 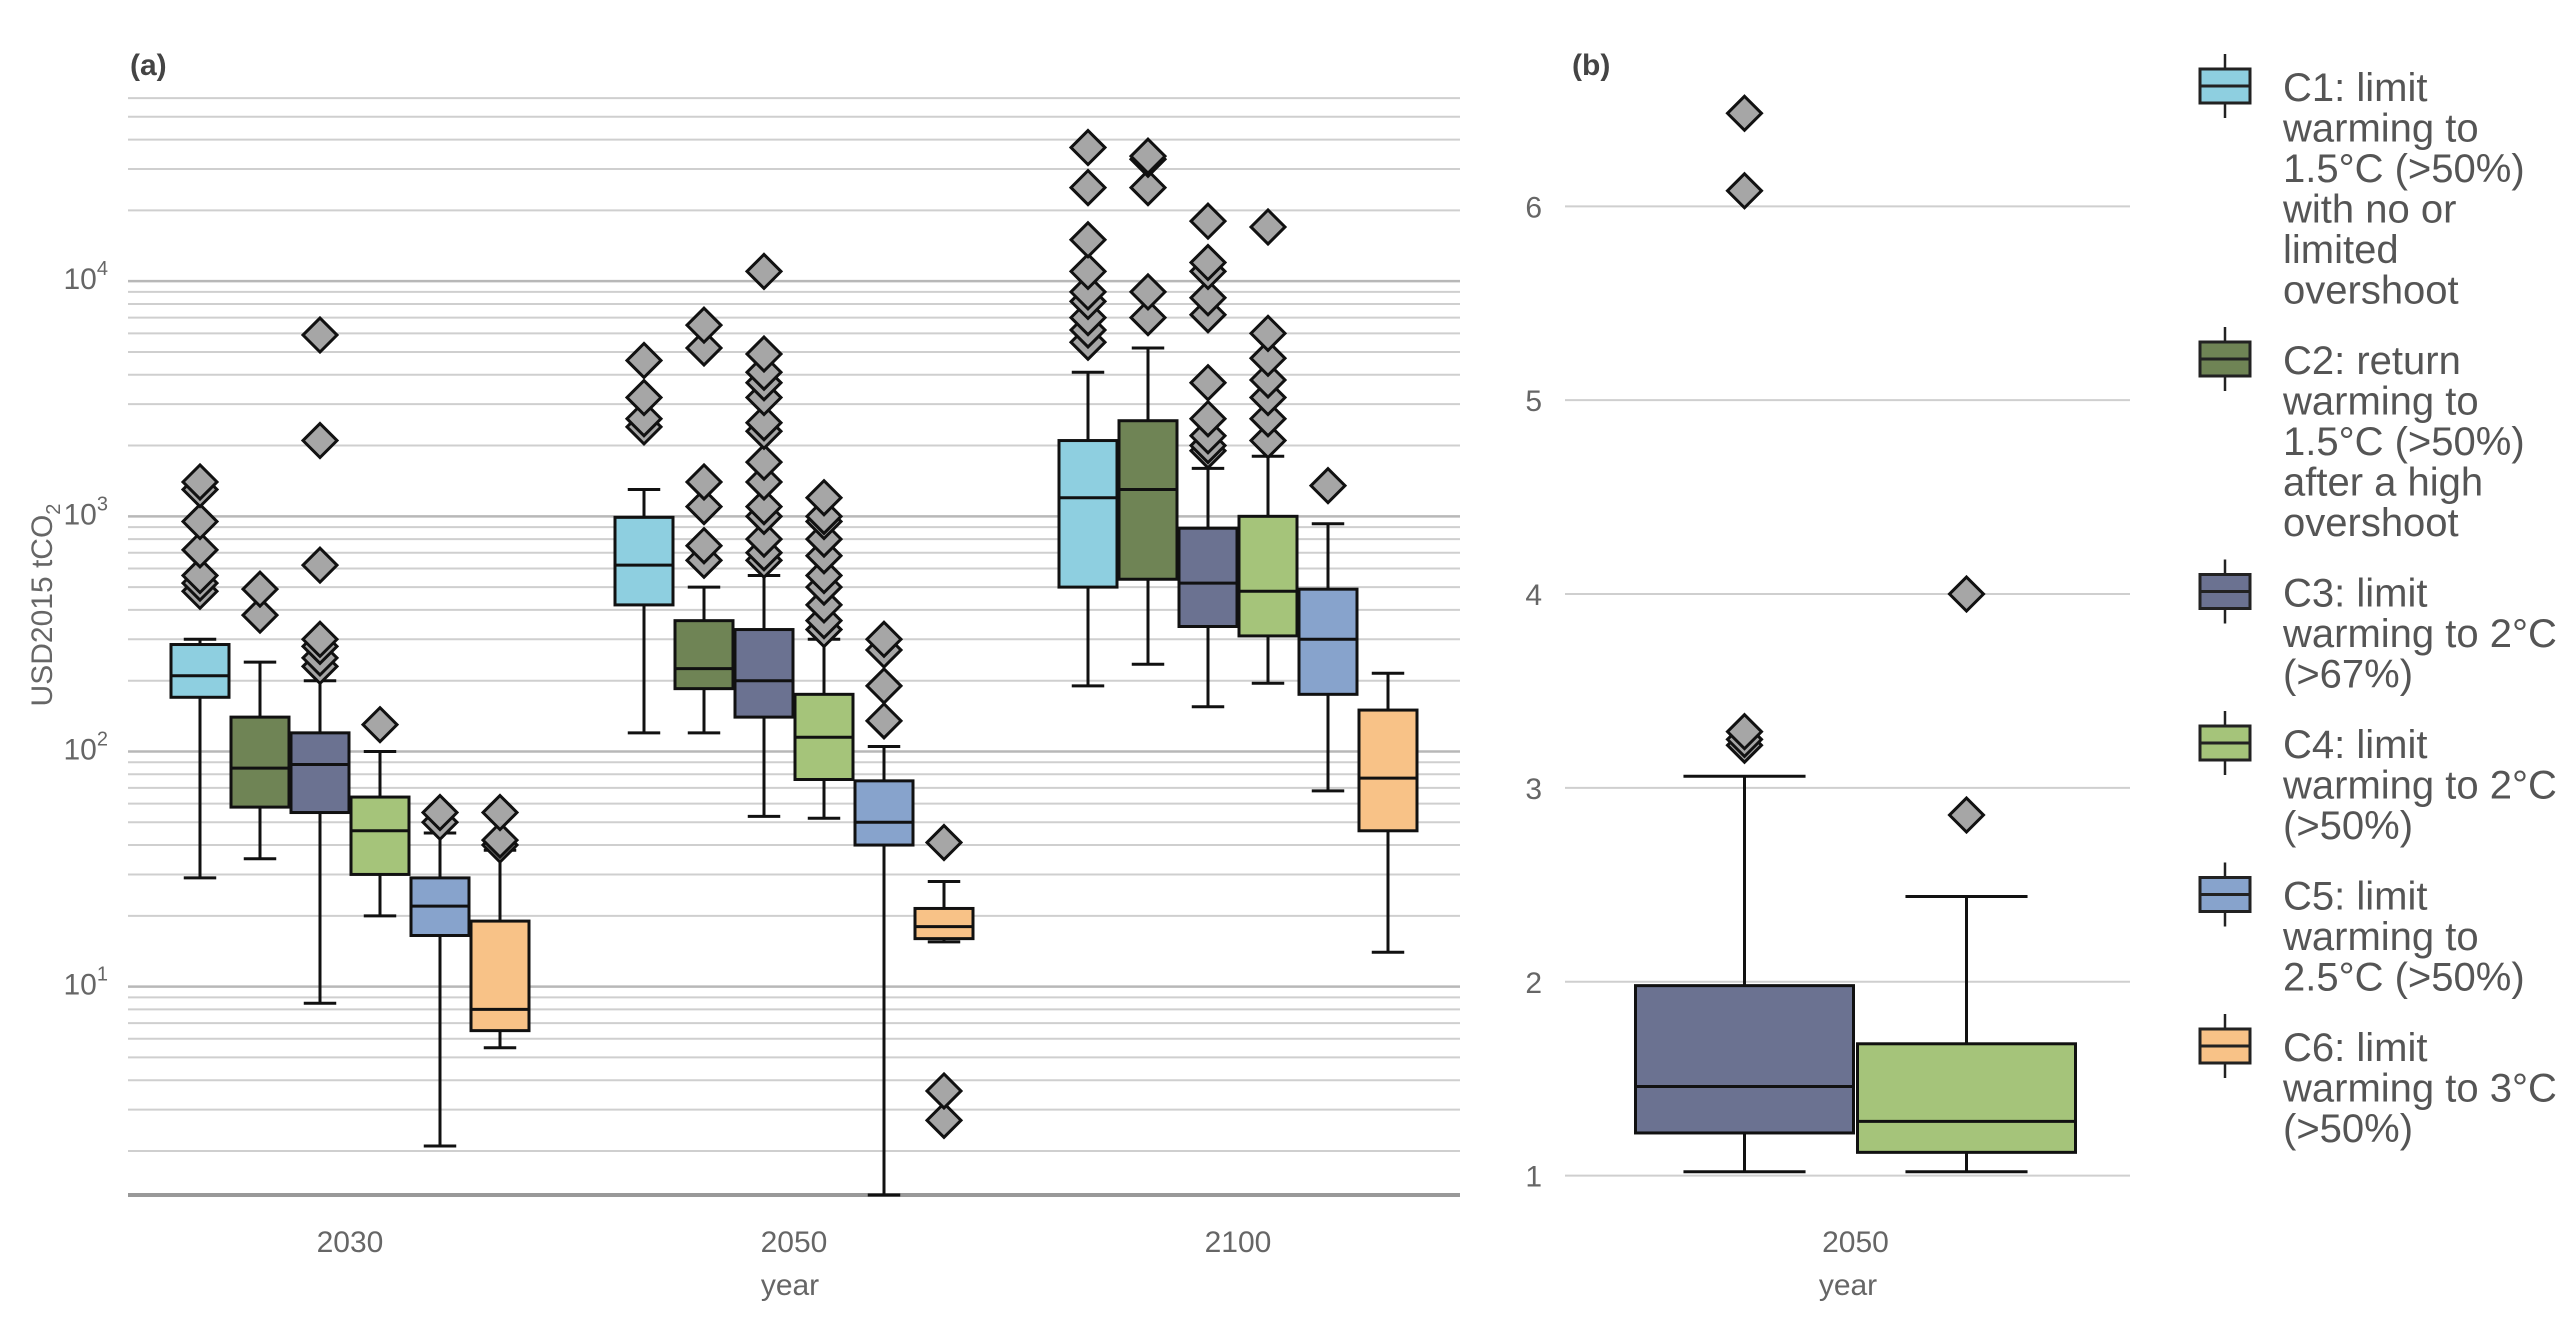 I want to click on y-tick-label: 10², so click(x=86, y=747).